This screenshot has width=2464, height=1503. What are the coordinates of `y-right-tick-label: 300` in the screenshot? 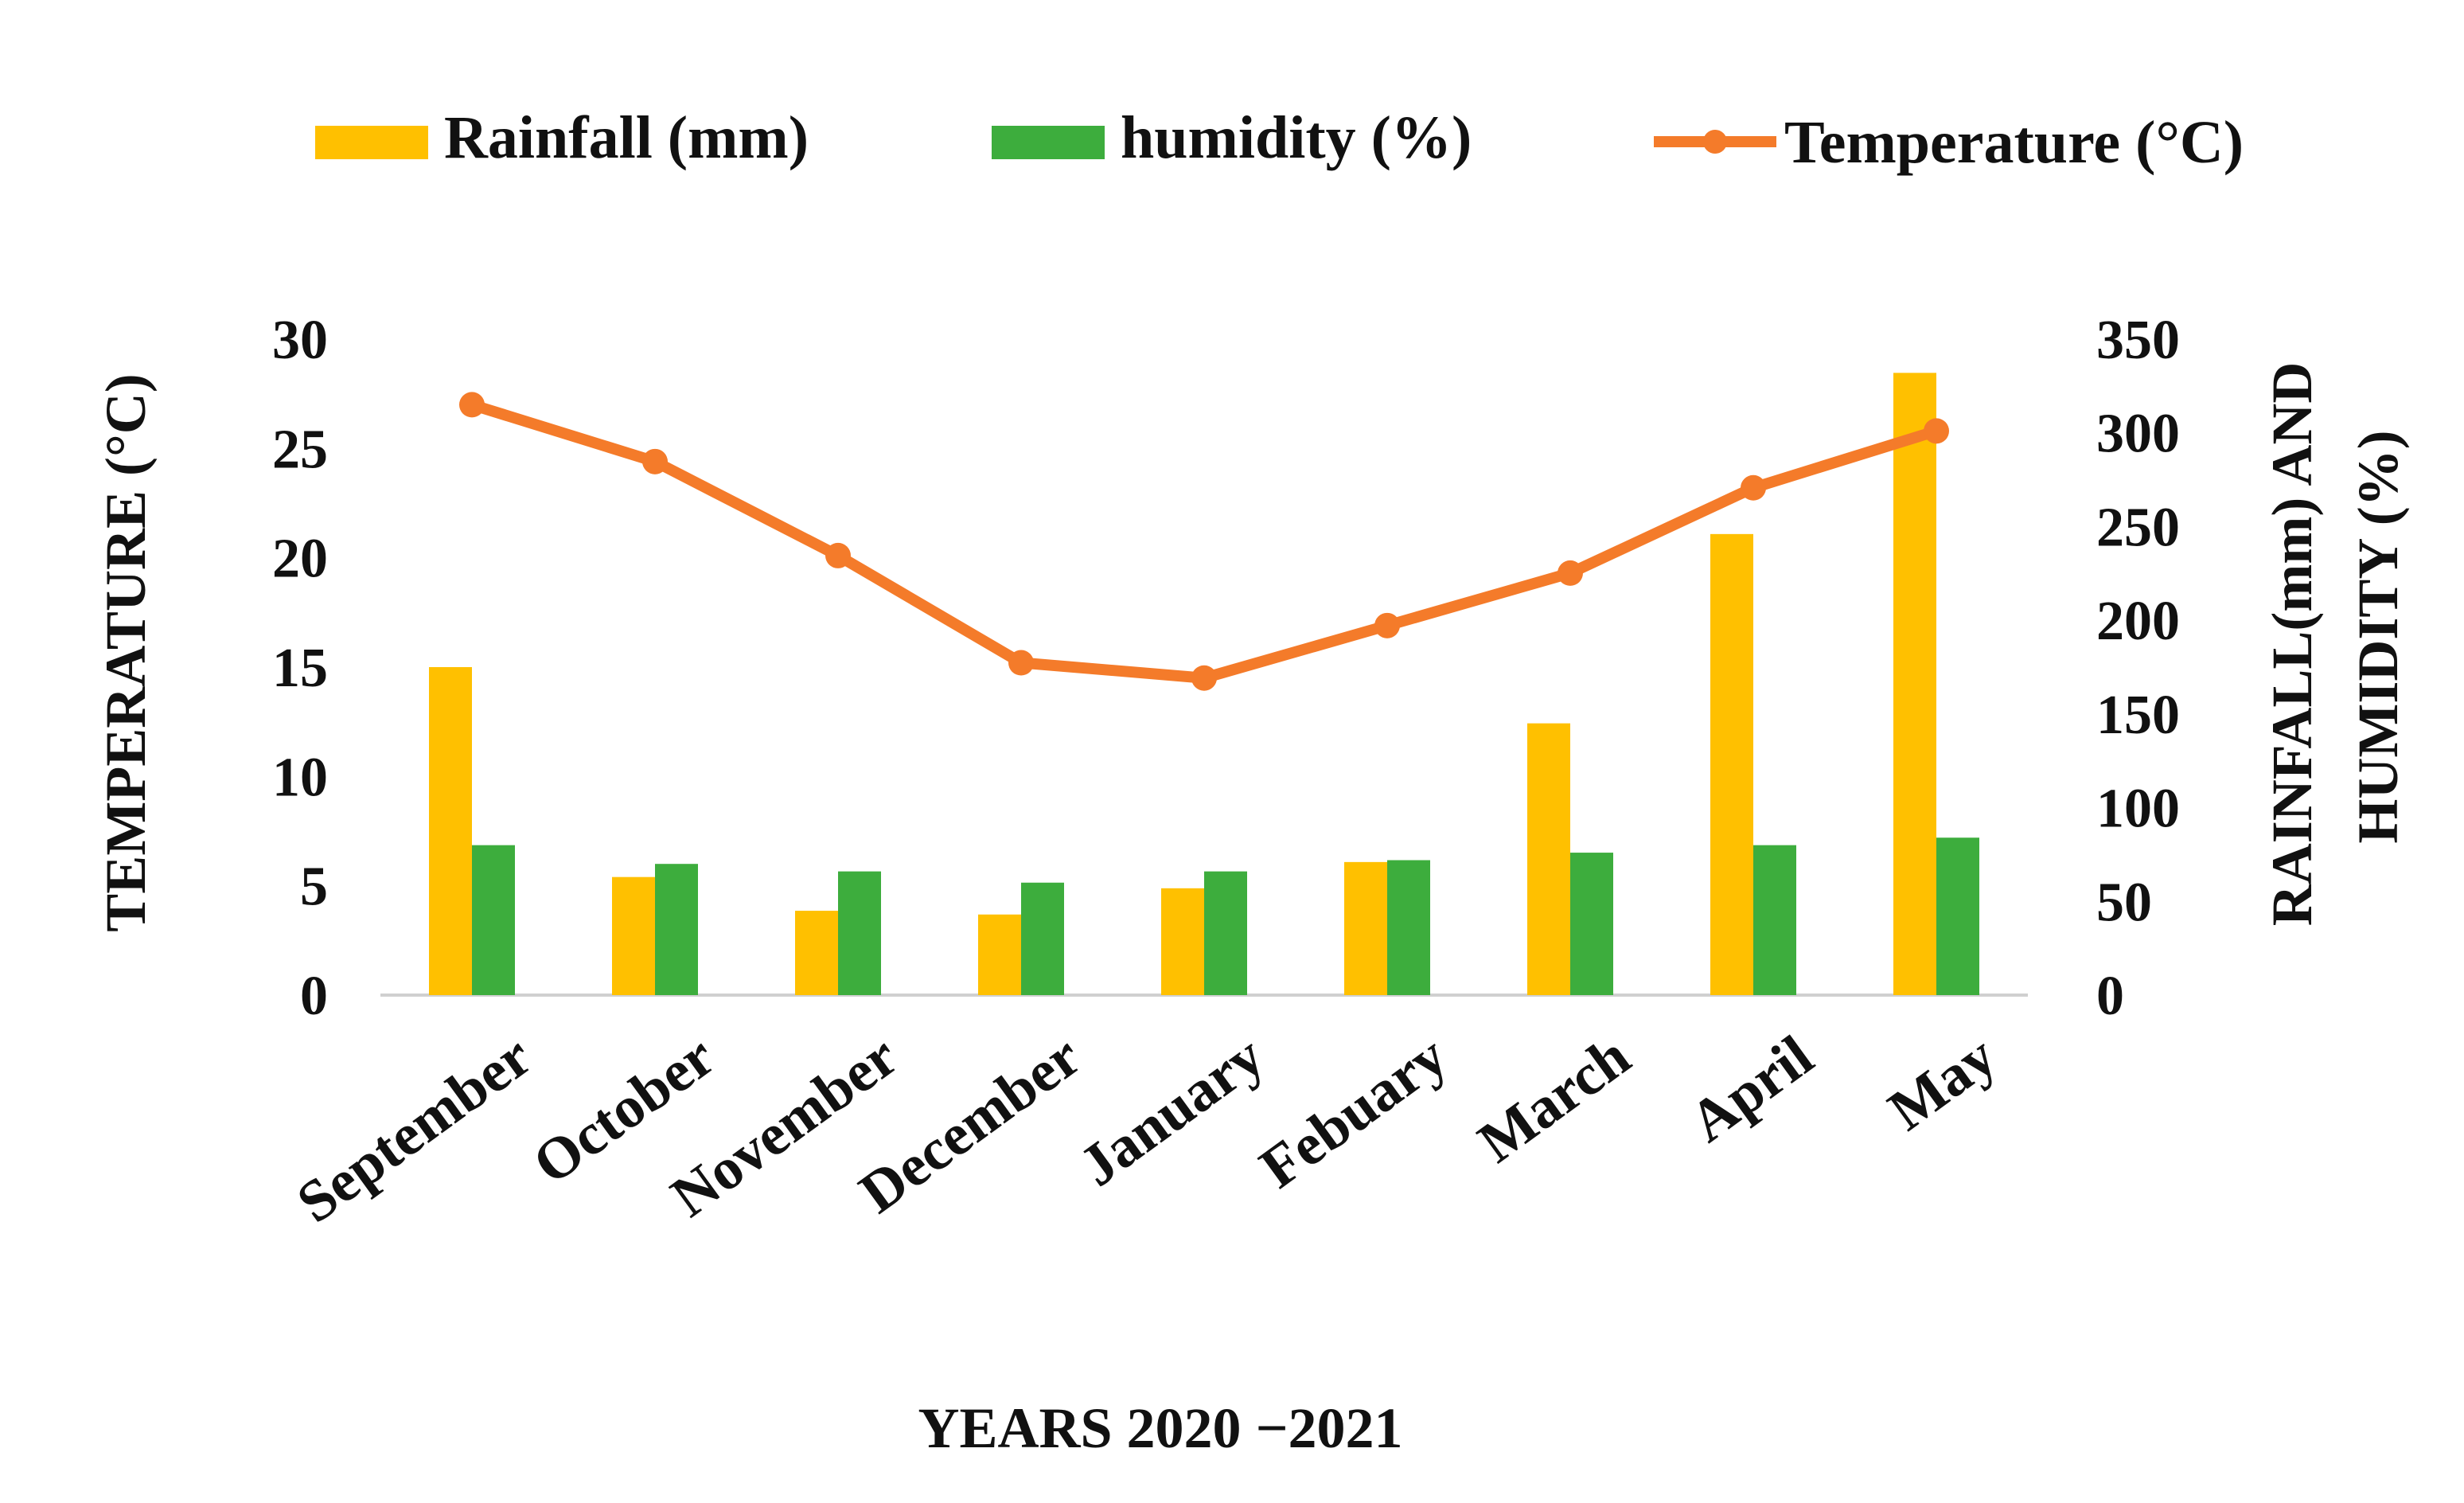 It's located at (2138, 435).